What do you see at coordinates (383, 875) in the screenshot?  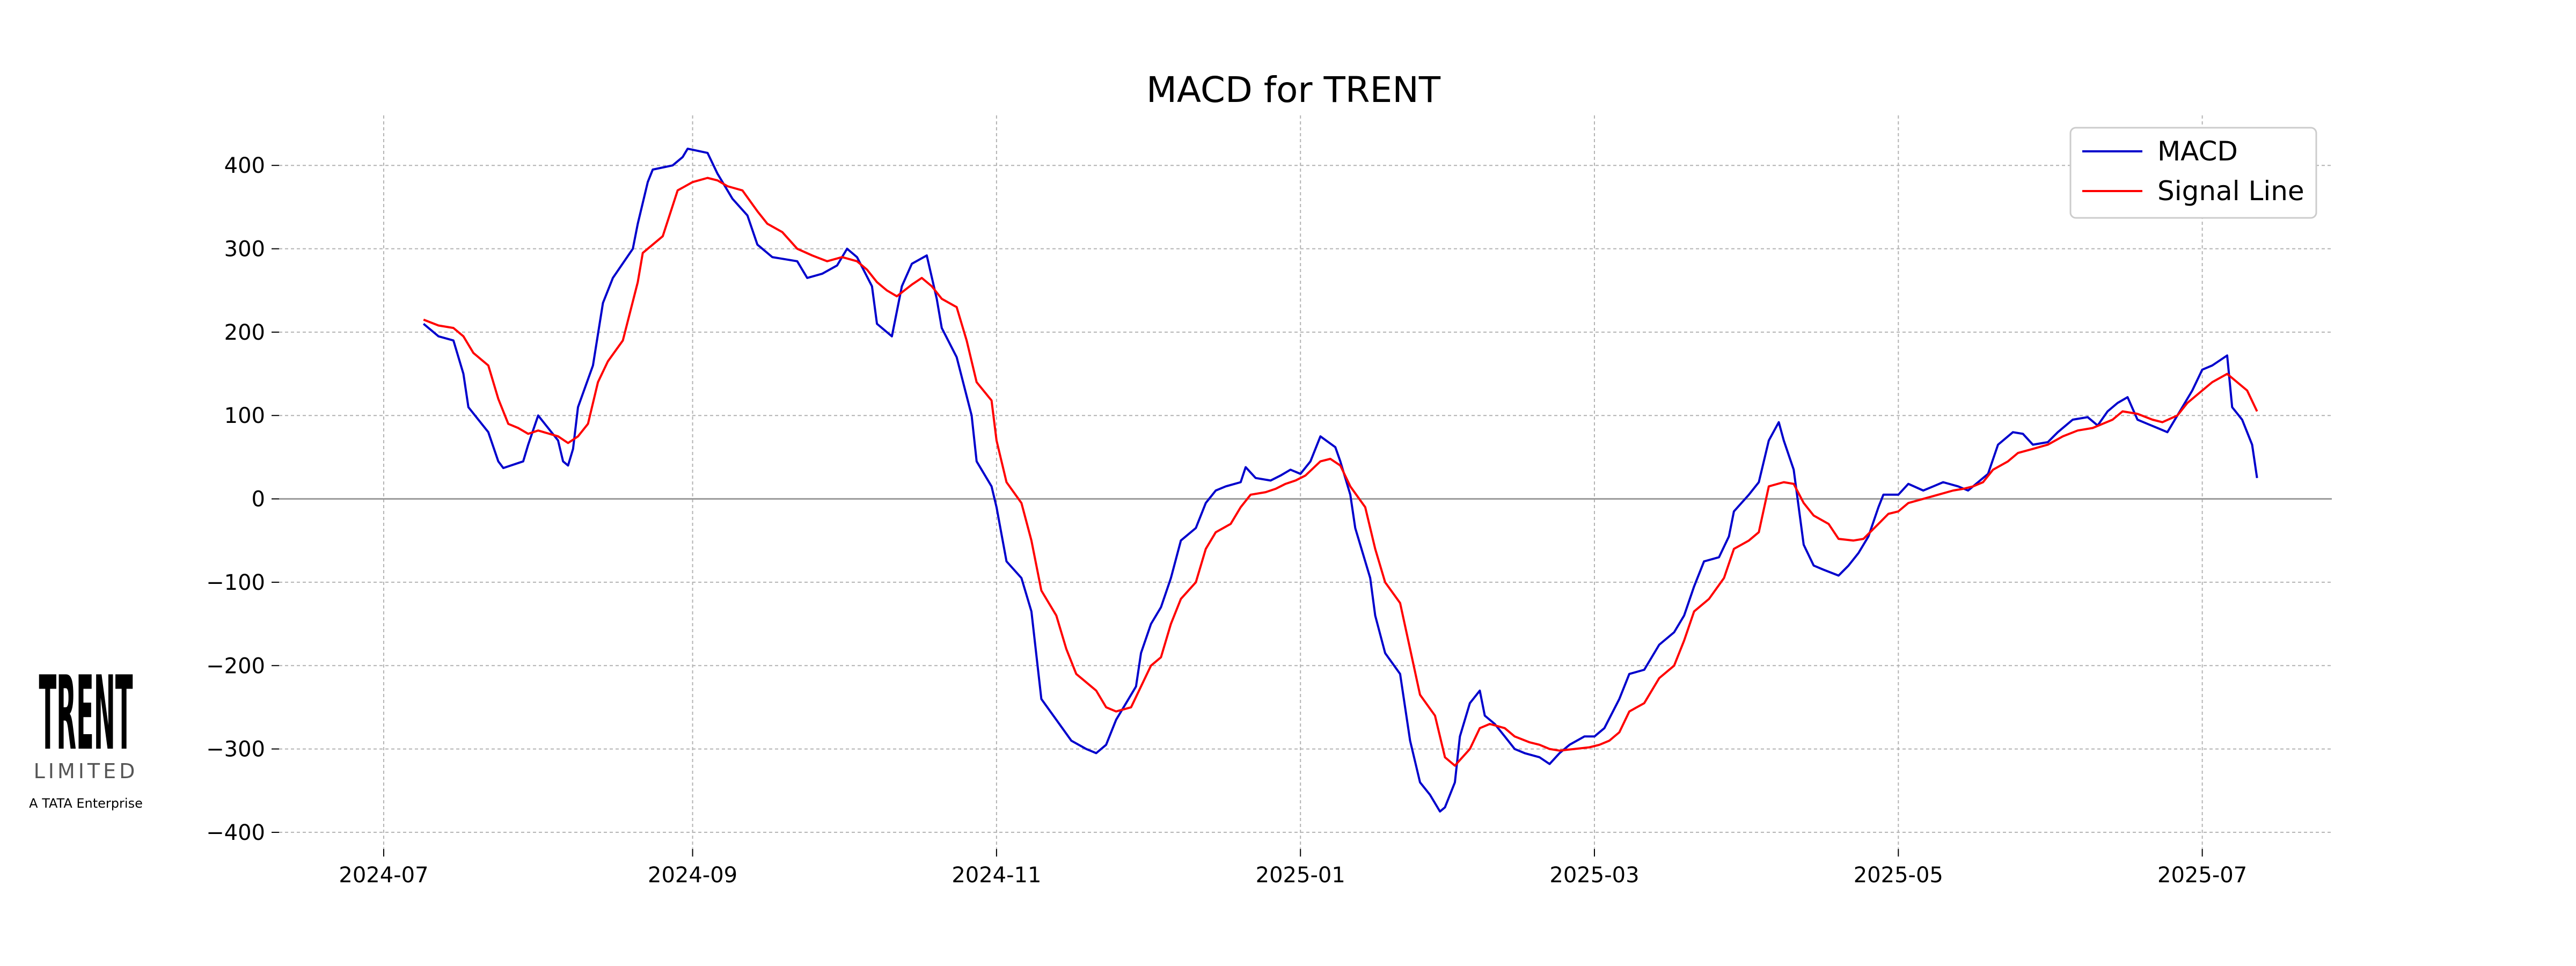 I see `x-tick-label: 2024-07` at bounding box center [383, 875].